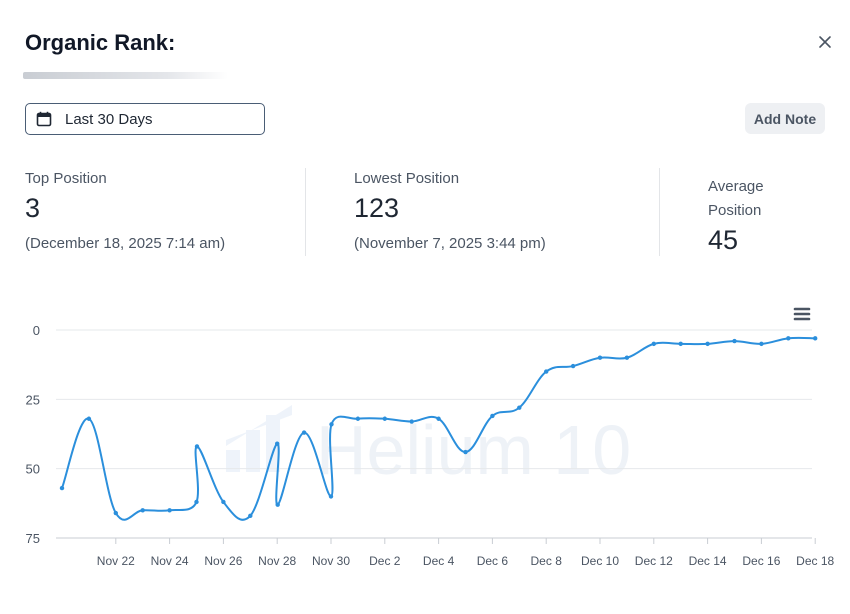 This screenshot has width=850, height=614. Describe the element at coordinates (170, 561) in the screenshot. I see `x-tick-label: Nov 24` at that location.